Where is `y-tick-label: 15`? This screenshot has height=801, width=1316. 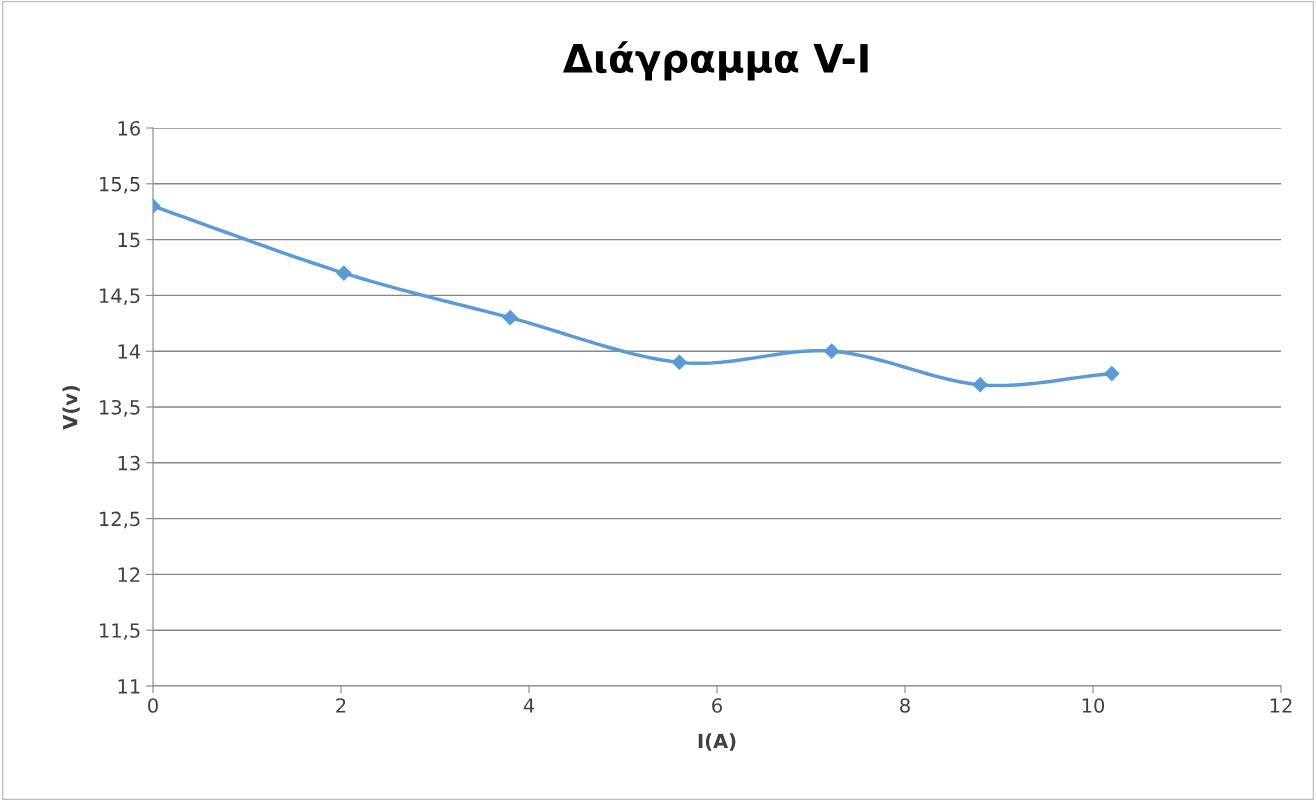
y-tick-label: 15 is located at coordinates (129, 240).